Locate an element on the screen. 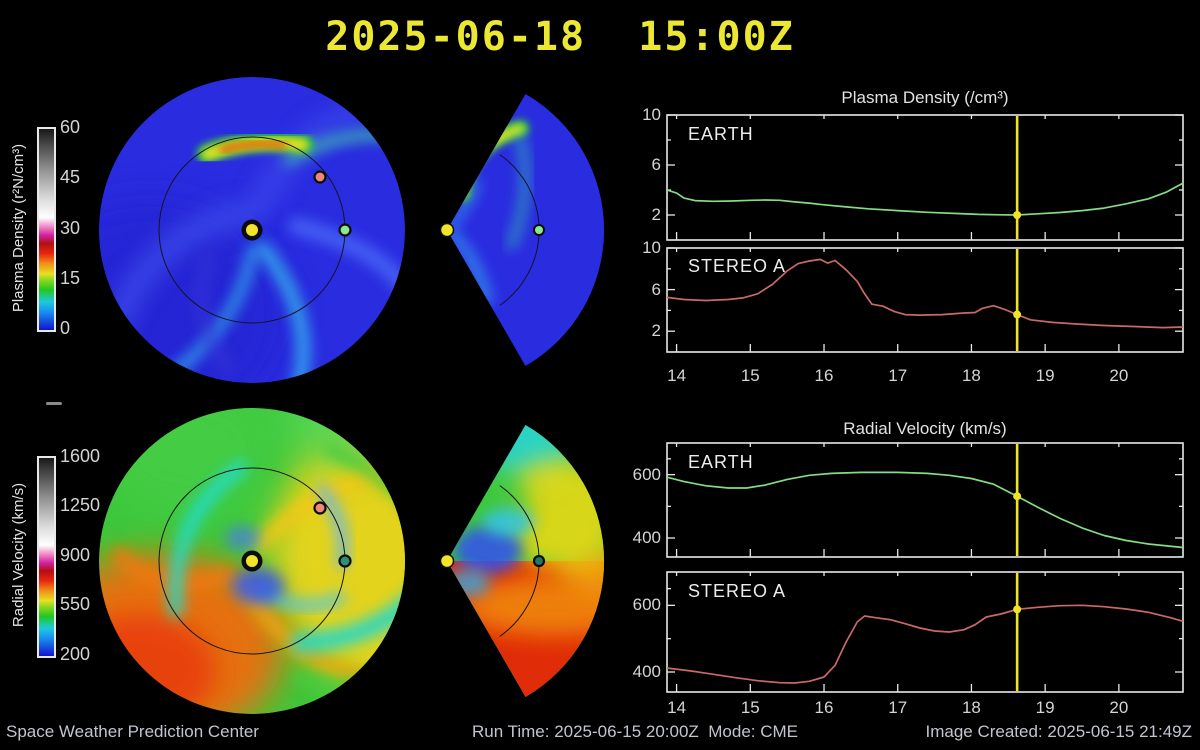 This screenshot has width=1200, height=750. density-charts-title: Plasma Density (/cm³) is located at coordinates (925, 97).